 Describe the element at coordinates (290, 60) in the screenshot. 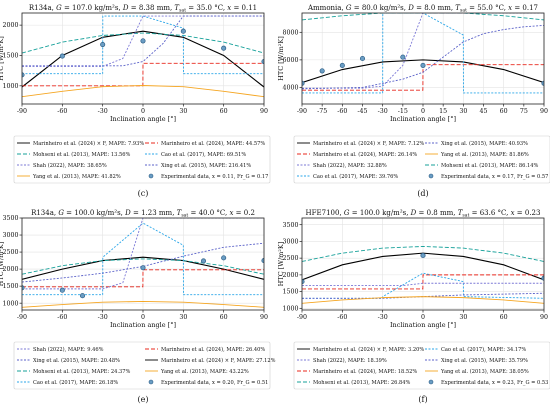

I see `y-tick-label: 6000` at that location.